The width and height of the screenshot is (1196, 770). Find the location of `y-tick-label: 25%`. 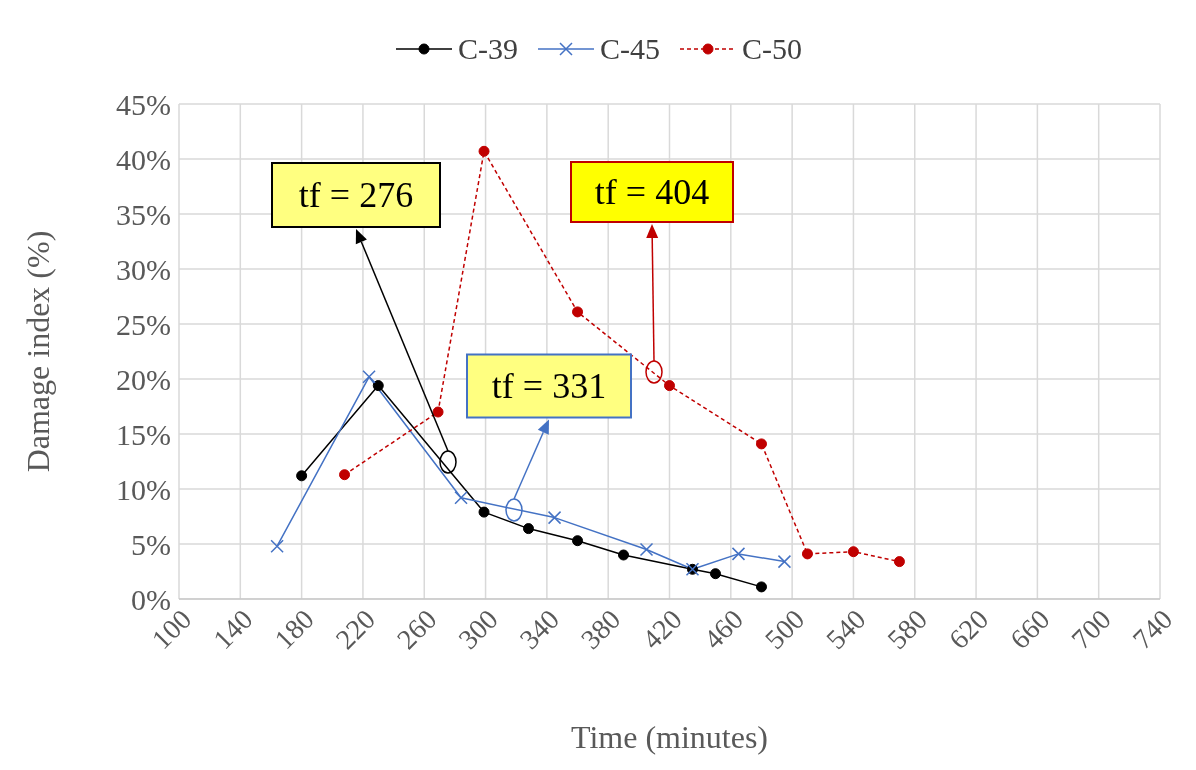

y-tick-label: 25% is located at coordinates (143, 324).